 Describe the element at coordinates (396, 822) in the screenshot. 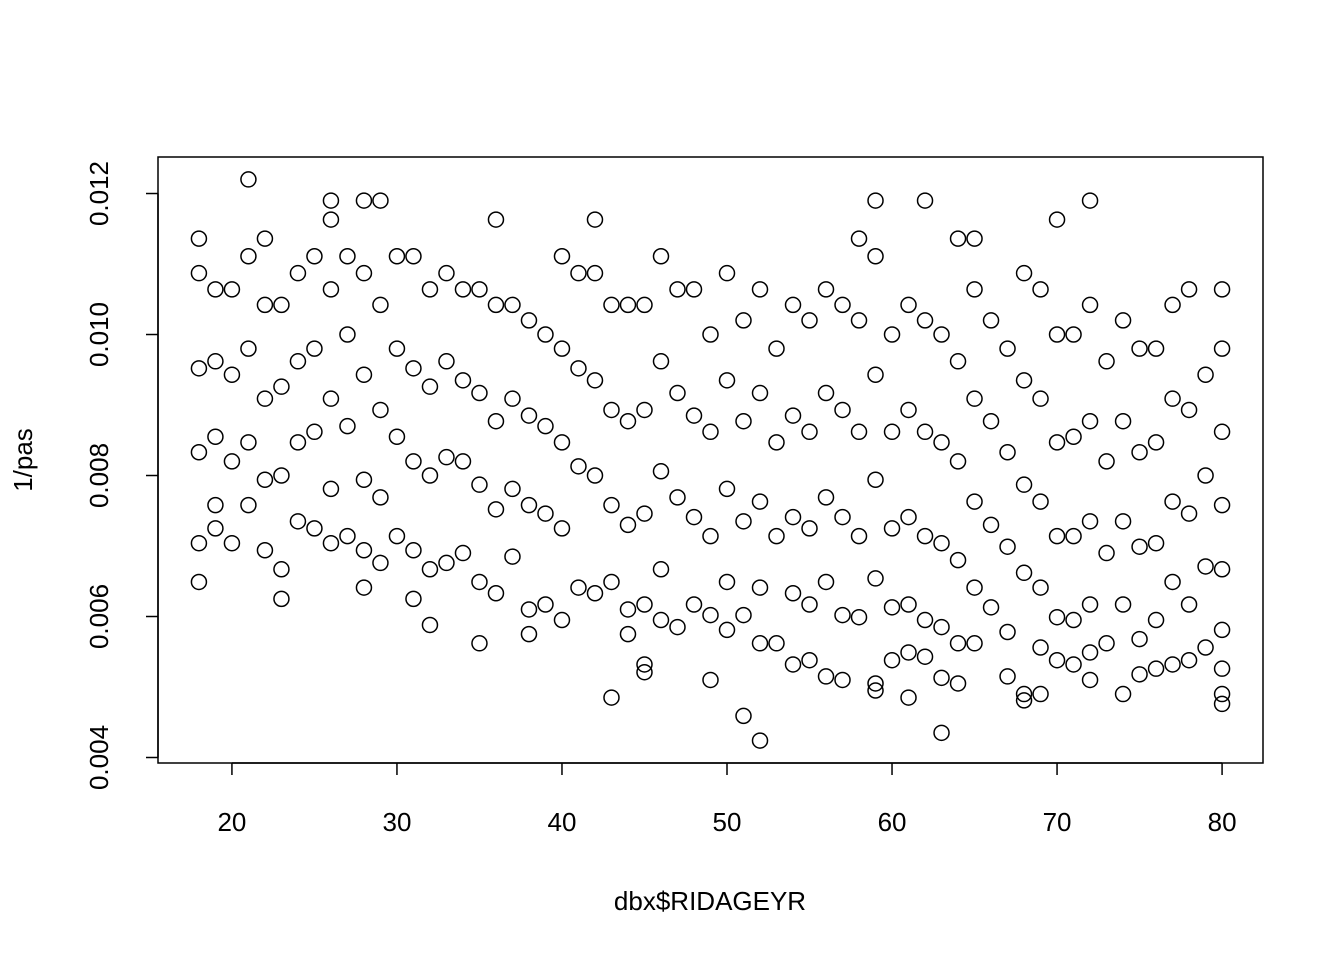

I see `x-tick-label: 30` at that location.